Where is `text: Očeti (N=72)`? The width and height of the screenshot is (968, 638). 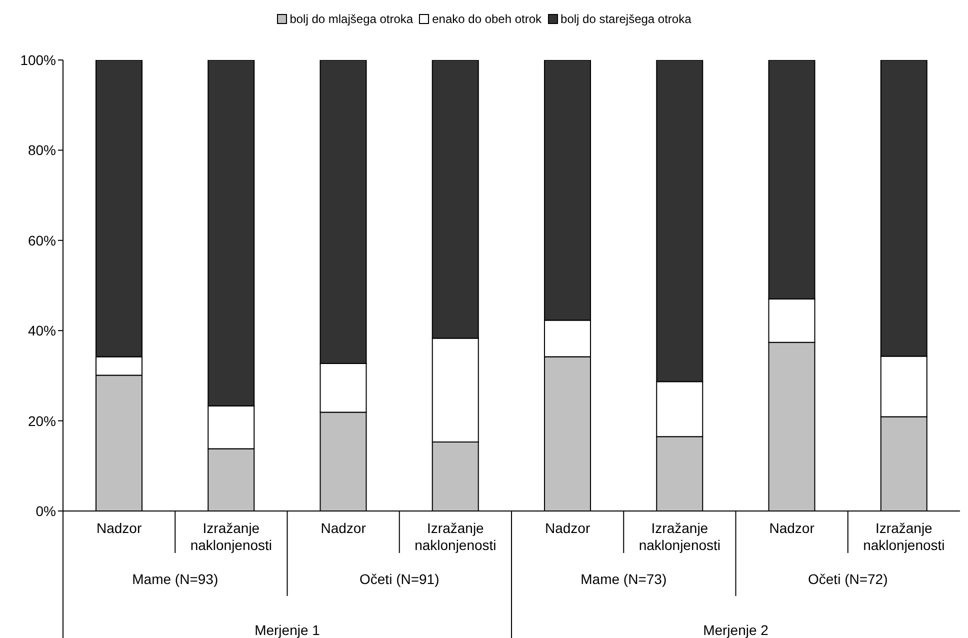 text: Očeti (N=72) is located at coordinates (848, 579).